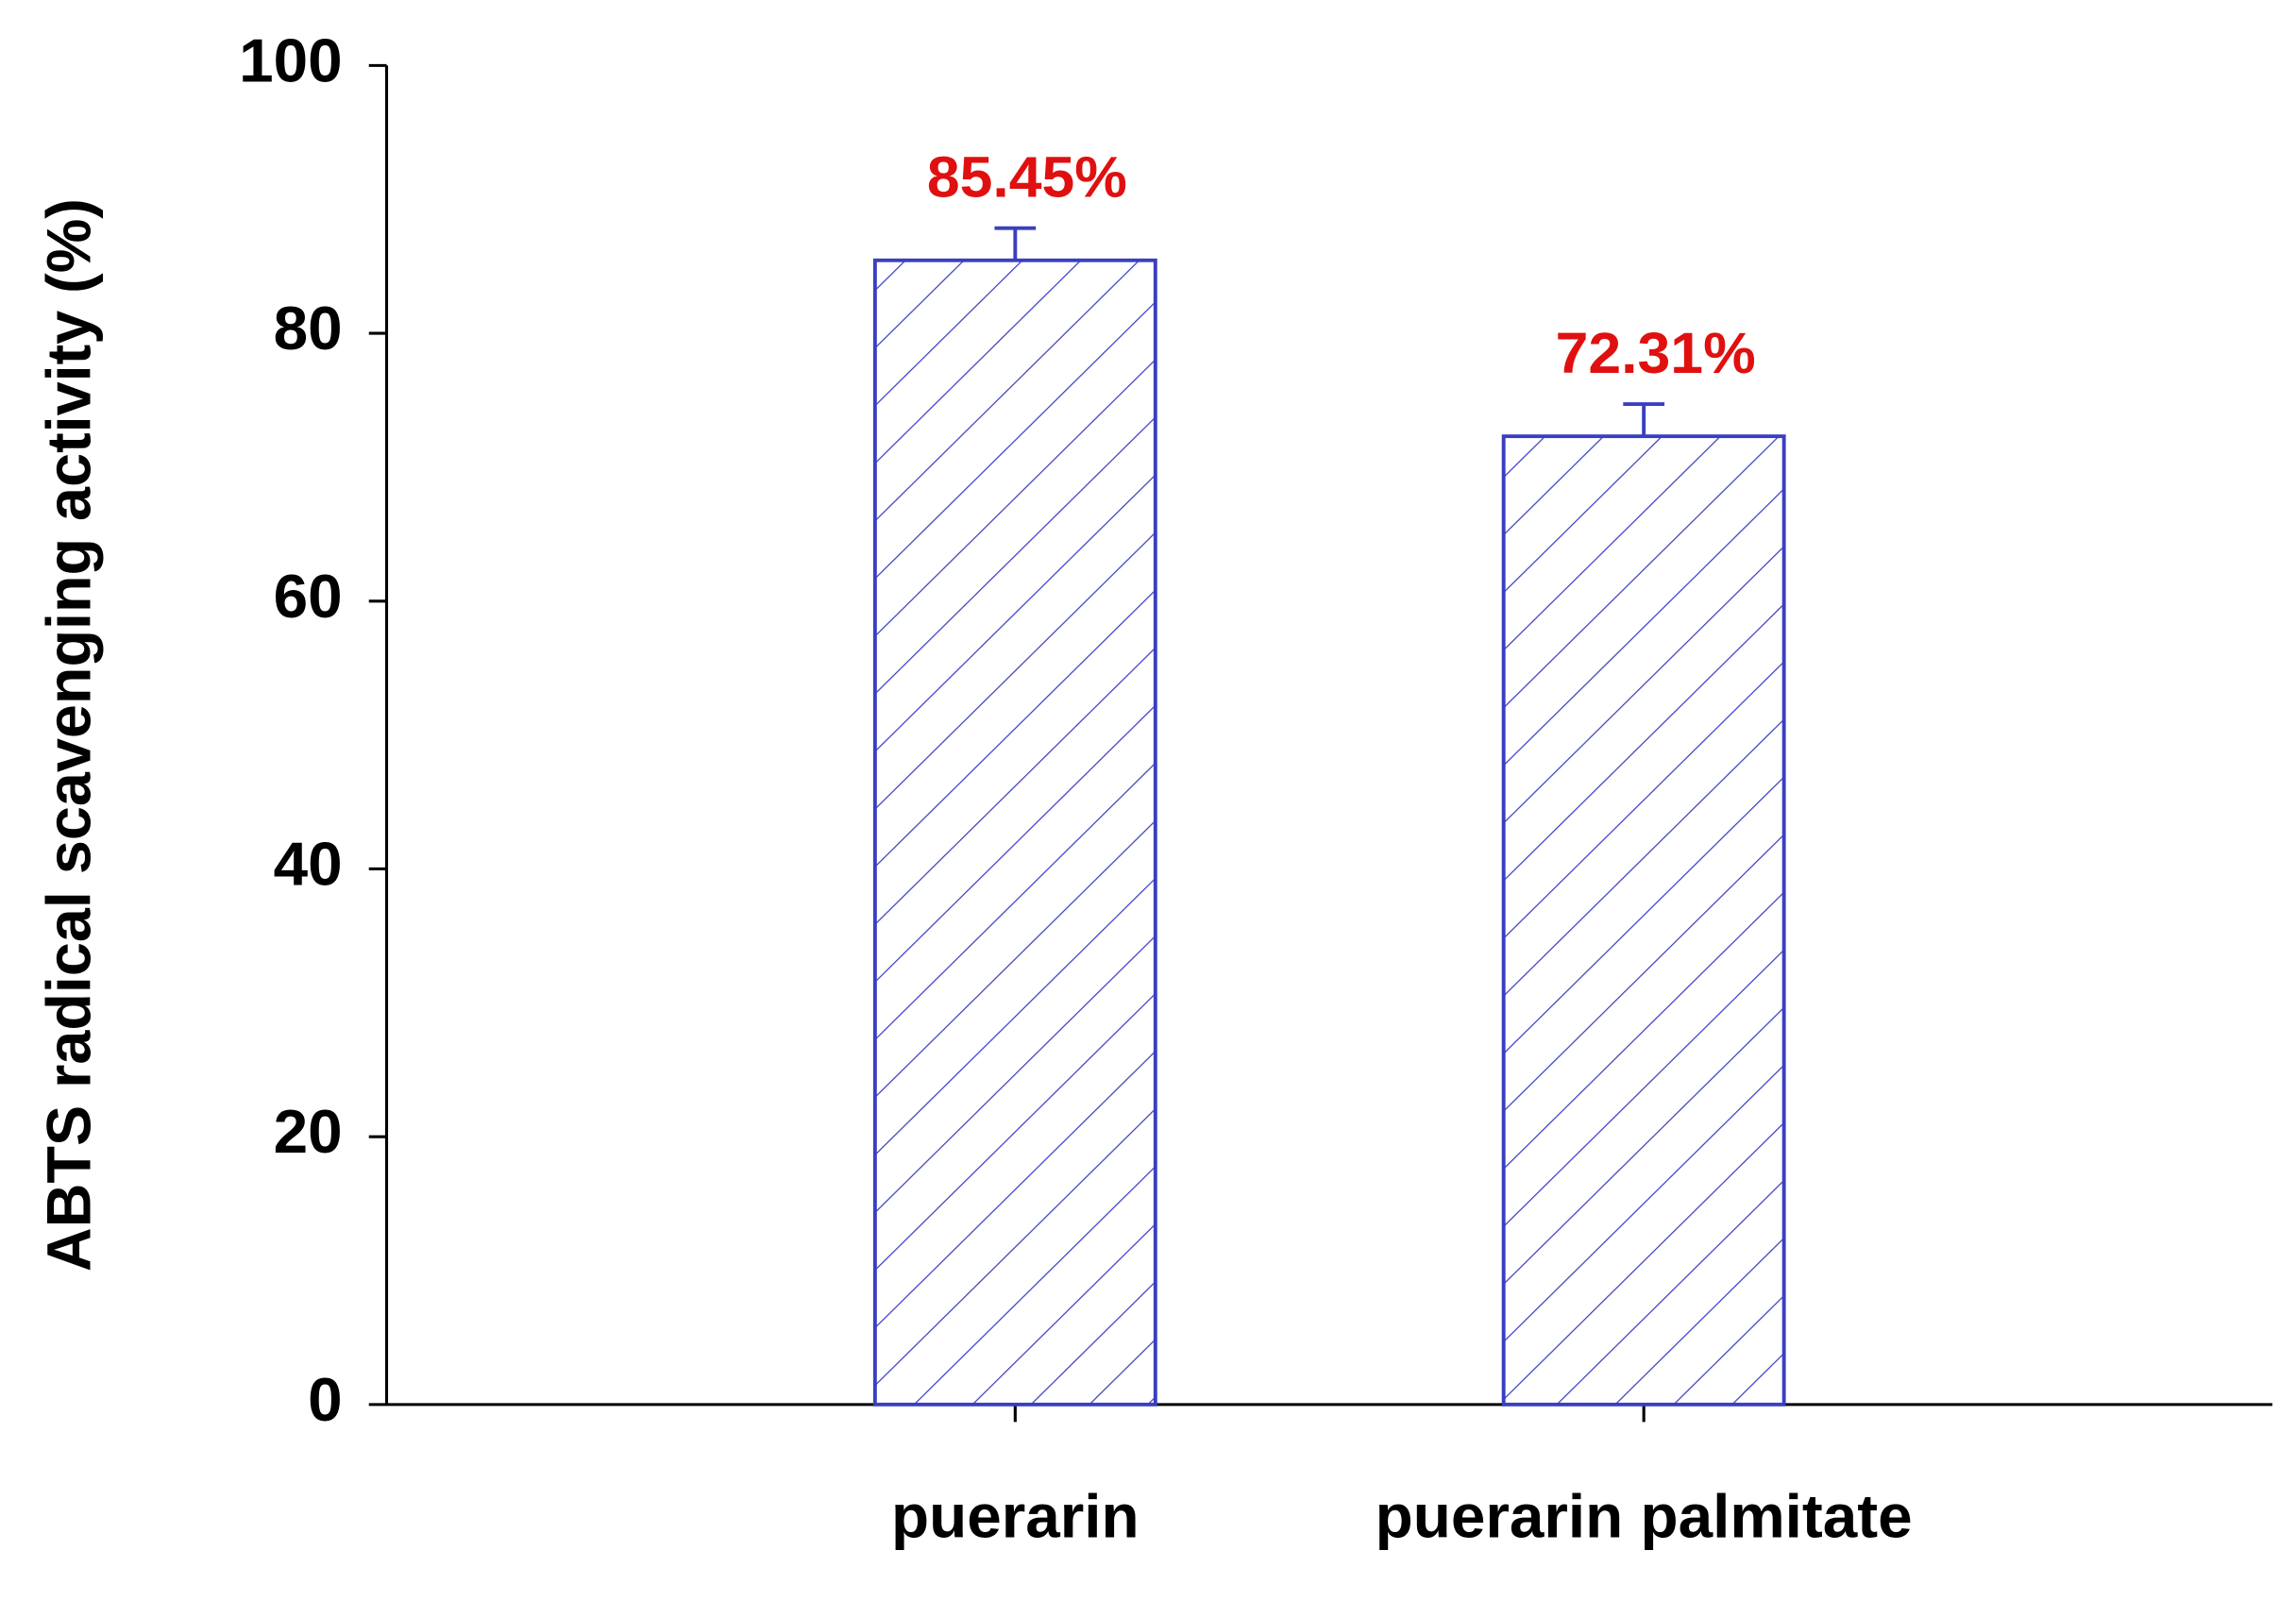  I want to click on y-tick-label: 40, so click(308, 864).